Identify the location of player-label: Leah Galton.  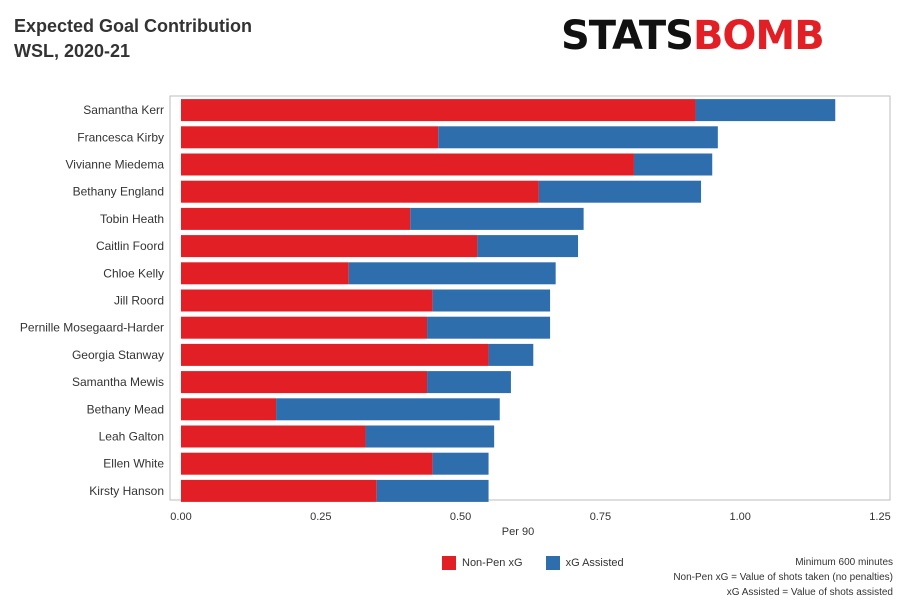
(131, 437).